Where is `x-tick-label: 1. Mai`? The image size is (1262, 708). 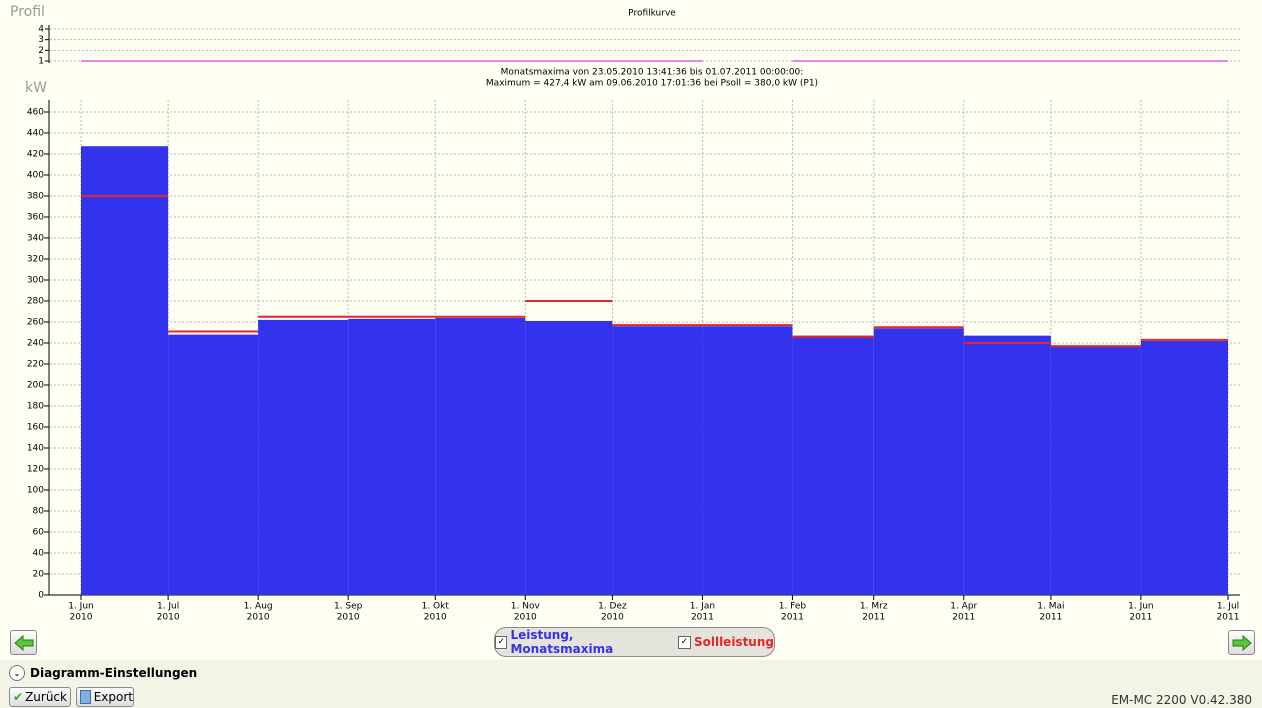 x-tick-label: 1. Mai is located at coordinates (1050, 607).